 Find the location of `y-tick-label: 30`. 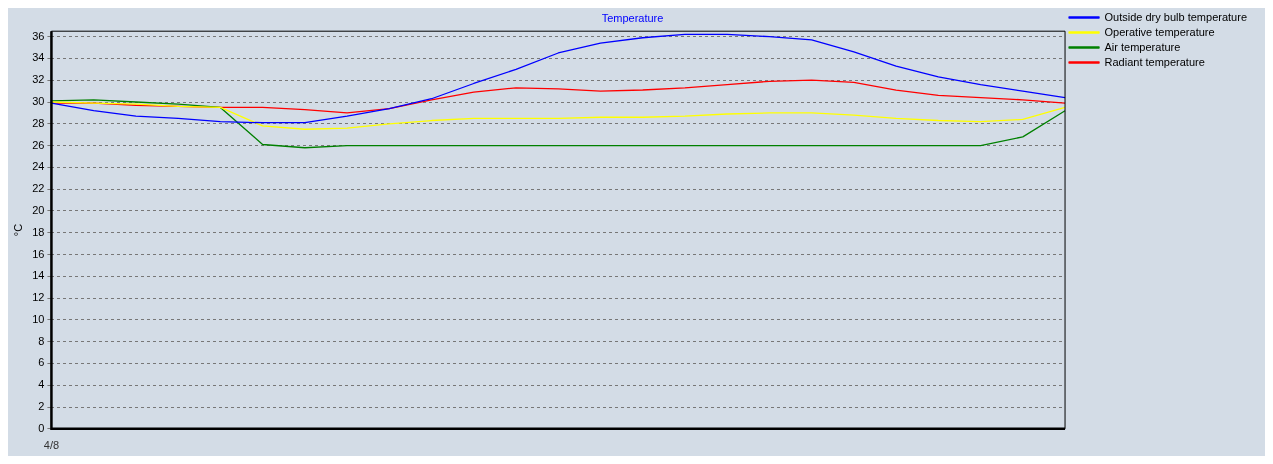

y-tick-label: 30 is located at coordinates (38, 101).